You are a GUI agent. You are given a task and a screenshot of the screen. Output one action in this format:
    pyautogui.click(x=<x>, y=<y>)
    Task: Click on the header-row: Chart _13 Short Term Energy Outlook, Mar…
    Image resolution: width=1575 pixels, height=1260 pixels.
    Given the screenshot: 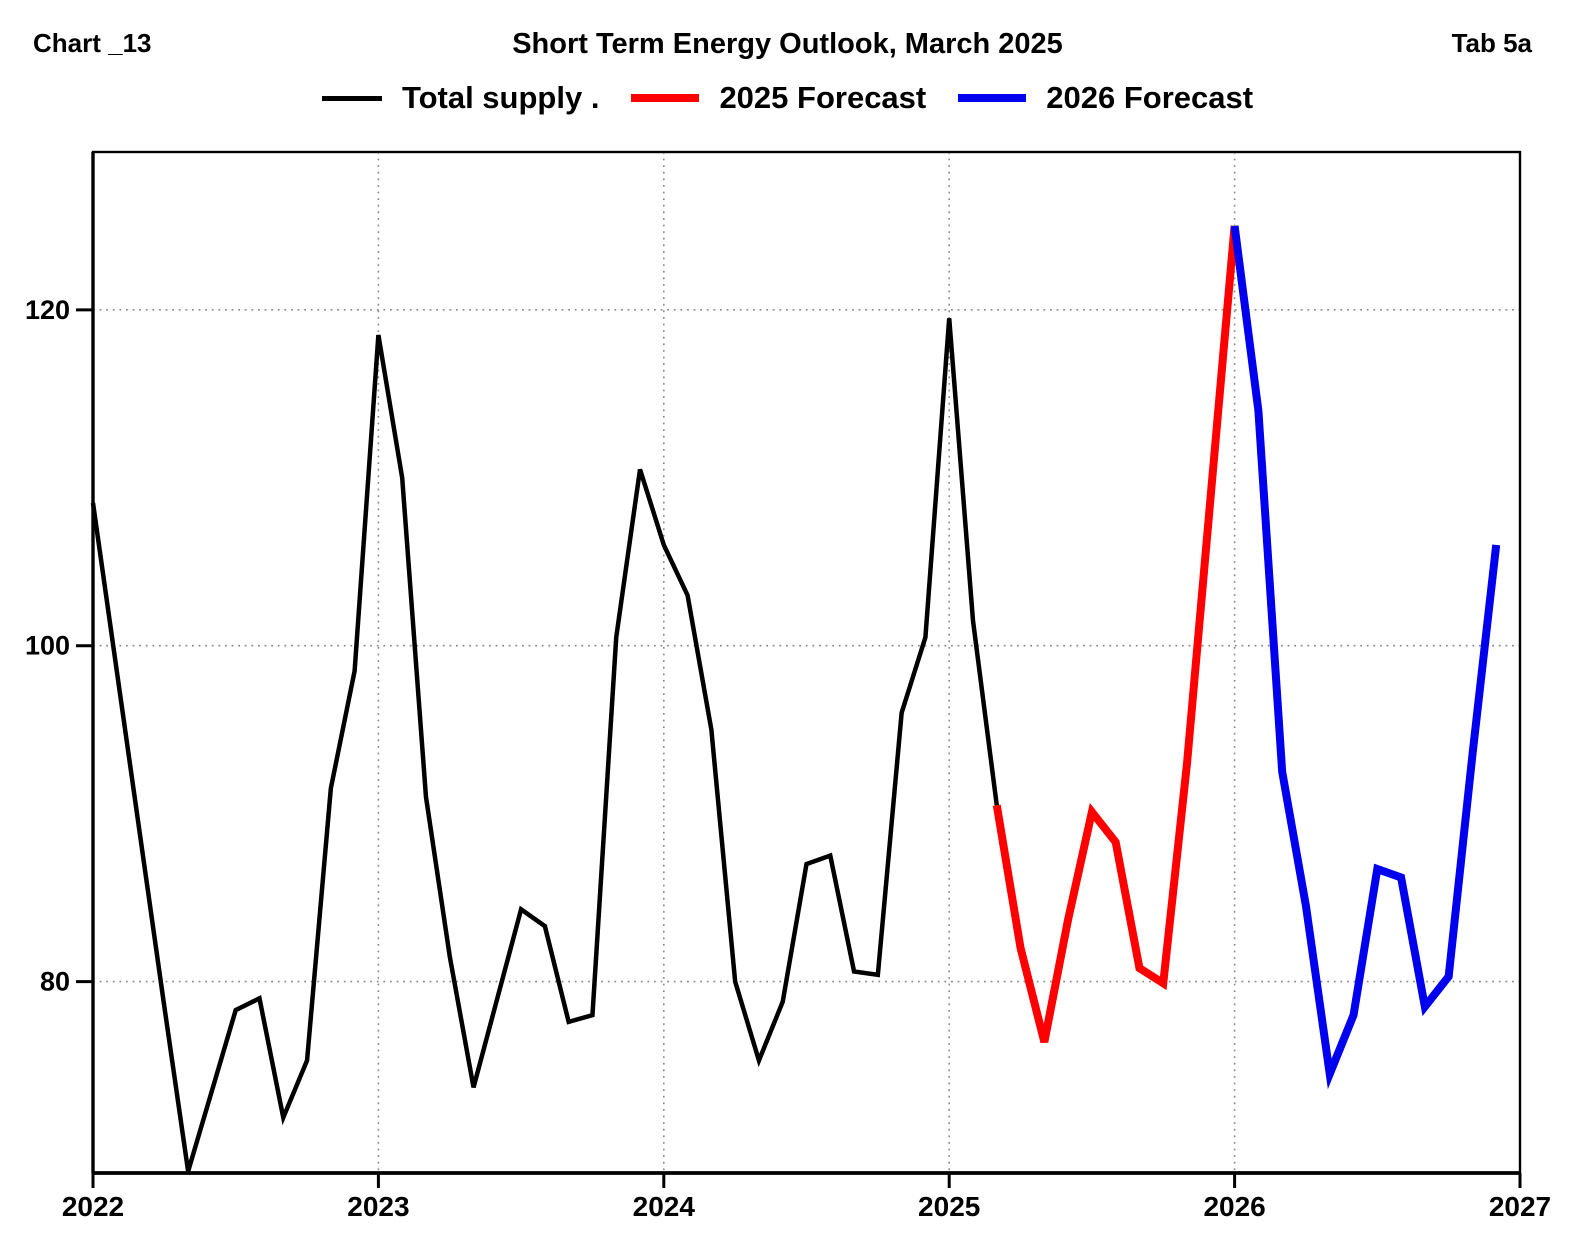 What is the action you would take?
    pyautogui.click(x=787, y=45)
    